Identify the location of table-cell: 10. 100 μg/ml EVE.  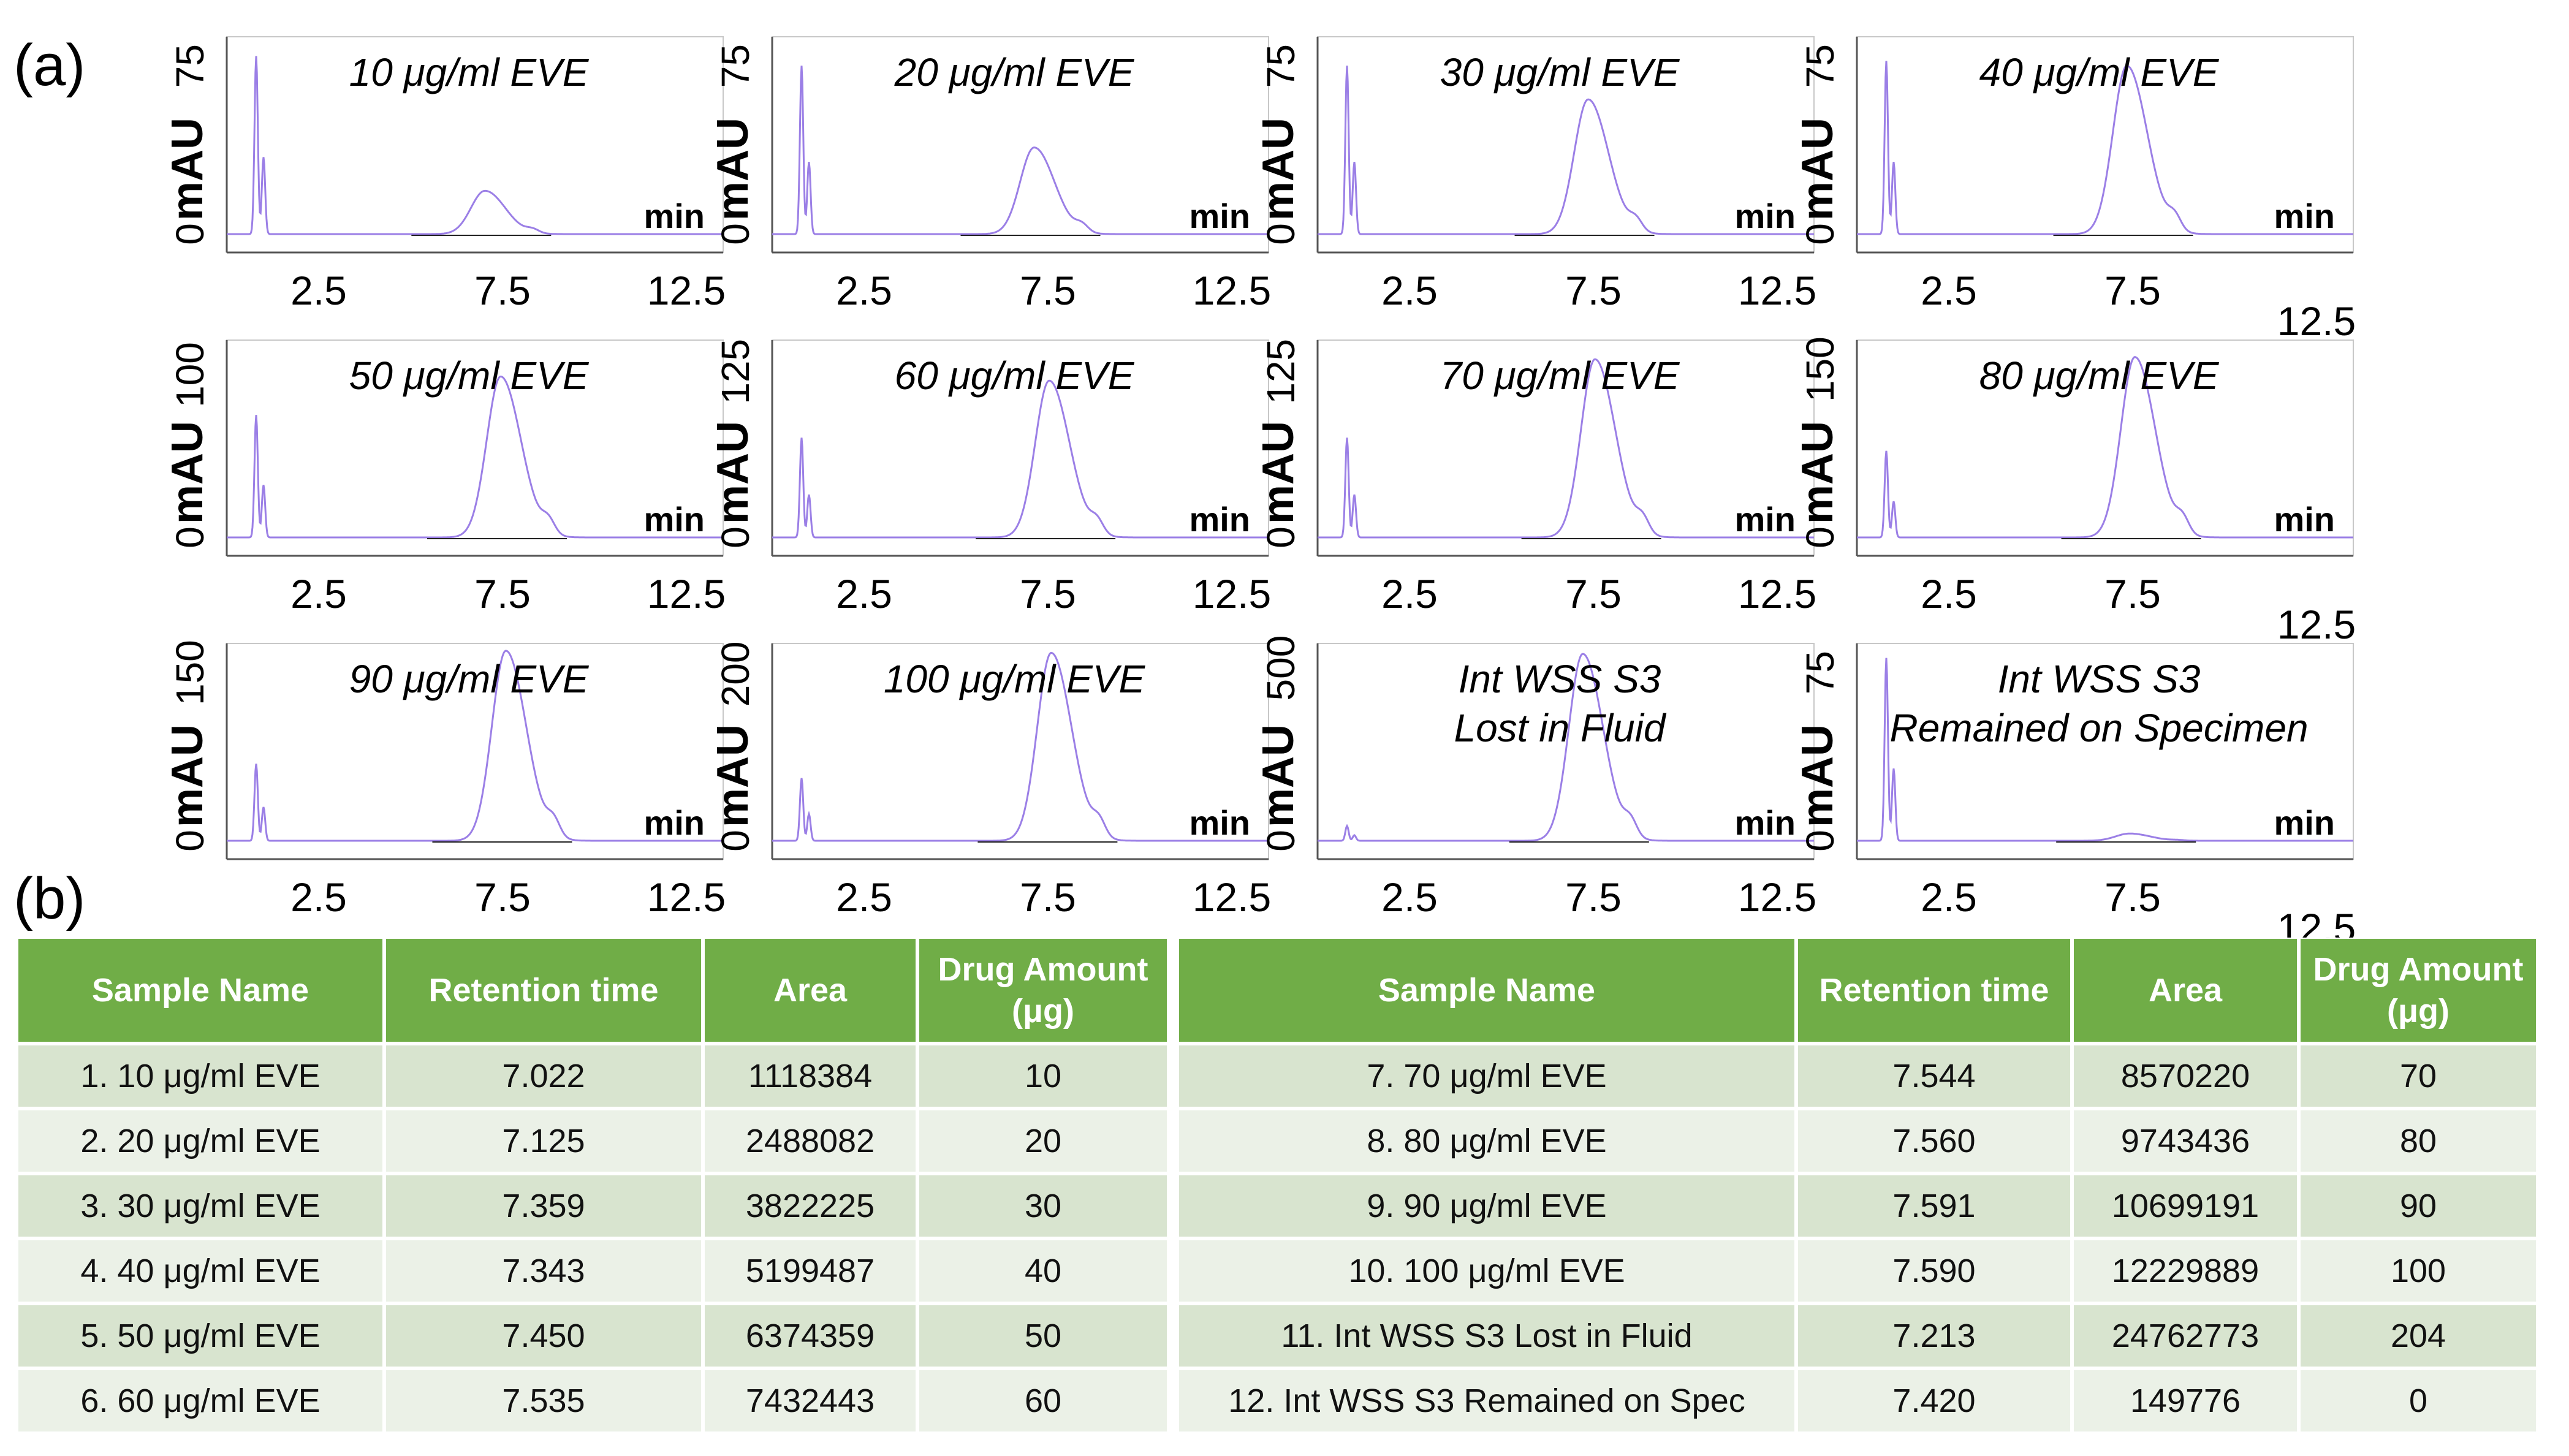
(1486, 1271).